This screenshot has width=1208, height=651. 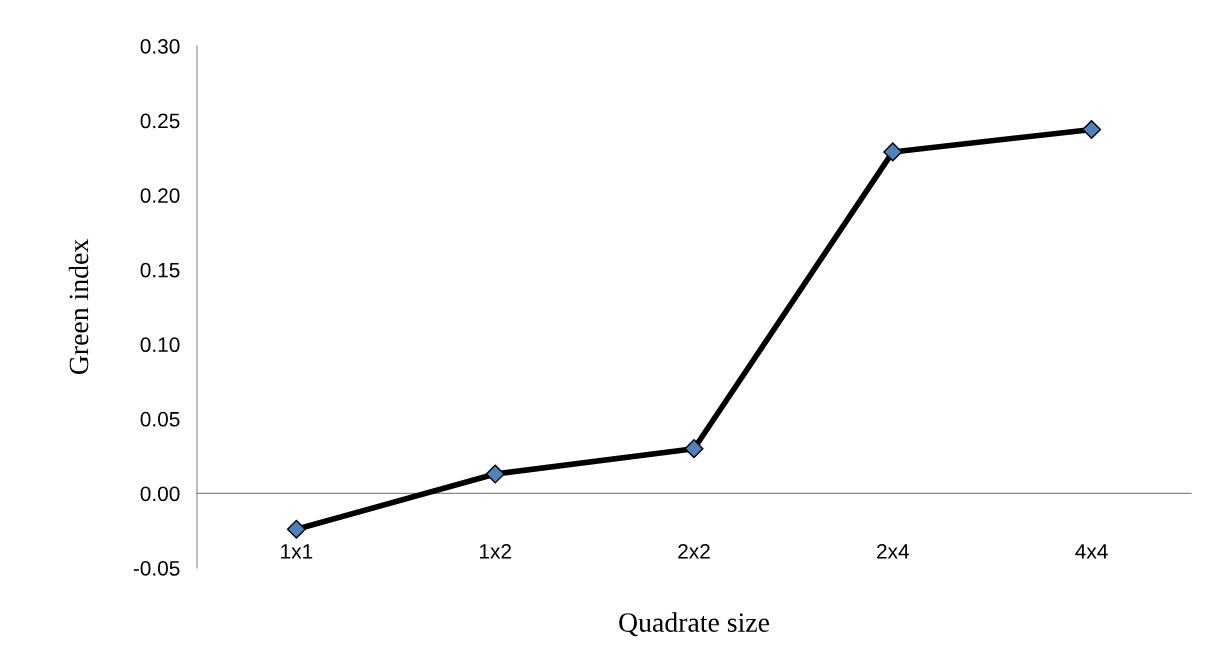 What do you see at coordinates (160, 195) in the screenshot?
I see `y-tick-label: 0.20` at bounding box center [160, 195].